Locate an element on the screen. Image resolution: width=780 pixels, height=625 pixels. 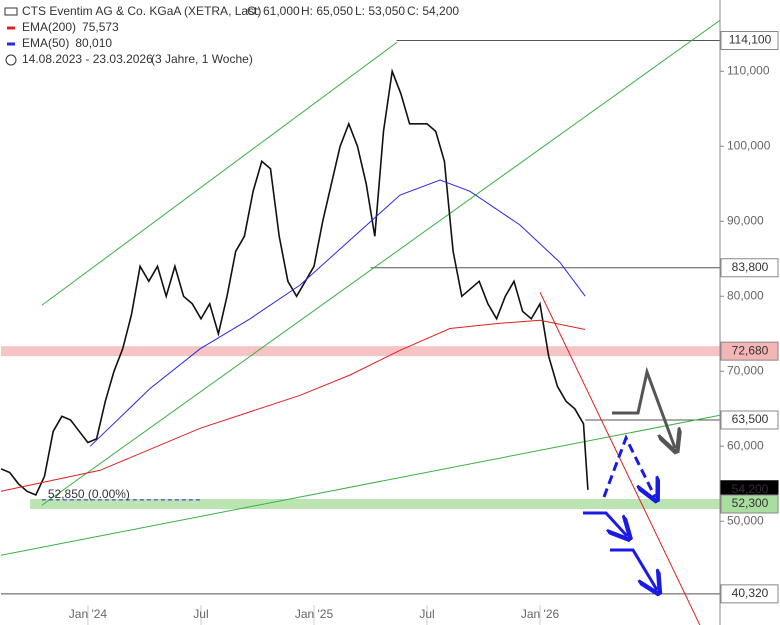
quote: C: 54,200 is located at coordinates (433, 11).